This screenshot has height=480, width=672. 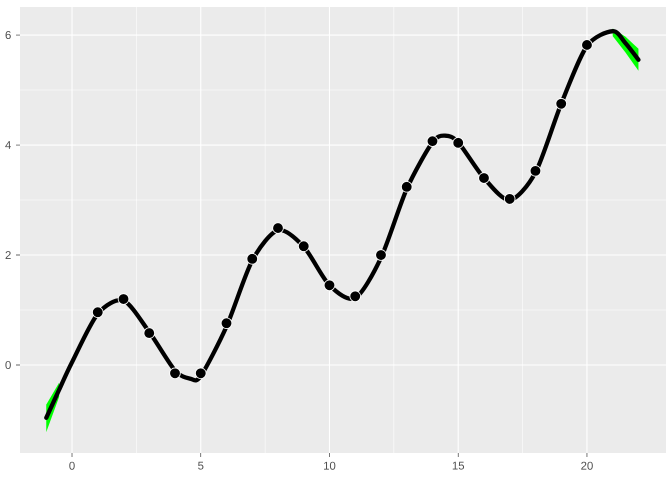 I want to click on y-tick-label: 0, so click(x=8, y=365).